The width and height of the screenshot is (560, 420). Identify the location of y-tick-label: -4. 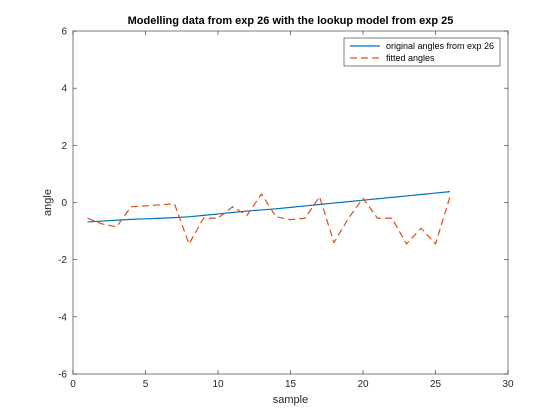
(62, 317).